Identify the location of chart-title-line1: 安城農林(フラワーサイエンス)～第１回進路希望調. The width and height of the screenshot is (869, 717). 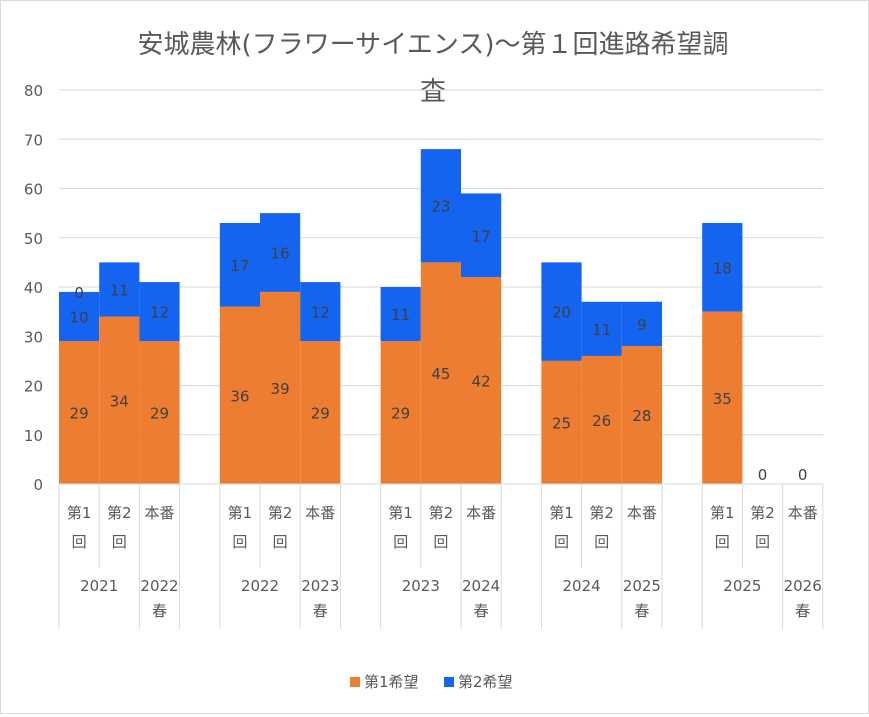
(433, 45).